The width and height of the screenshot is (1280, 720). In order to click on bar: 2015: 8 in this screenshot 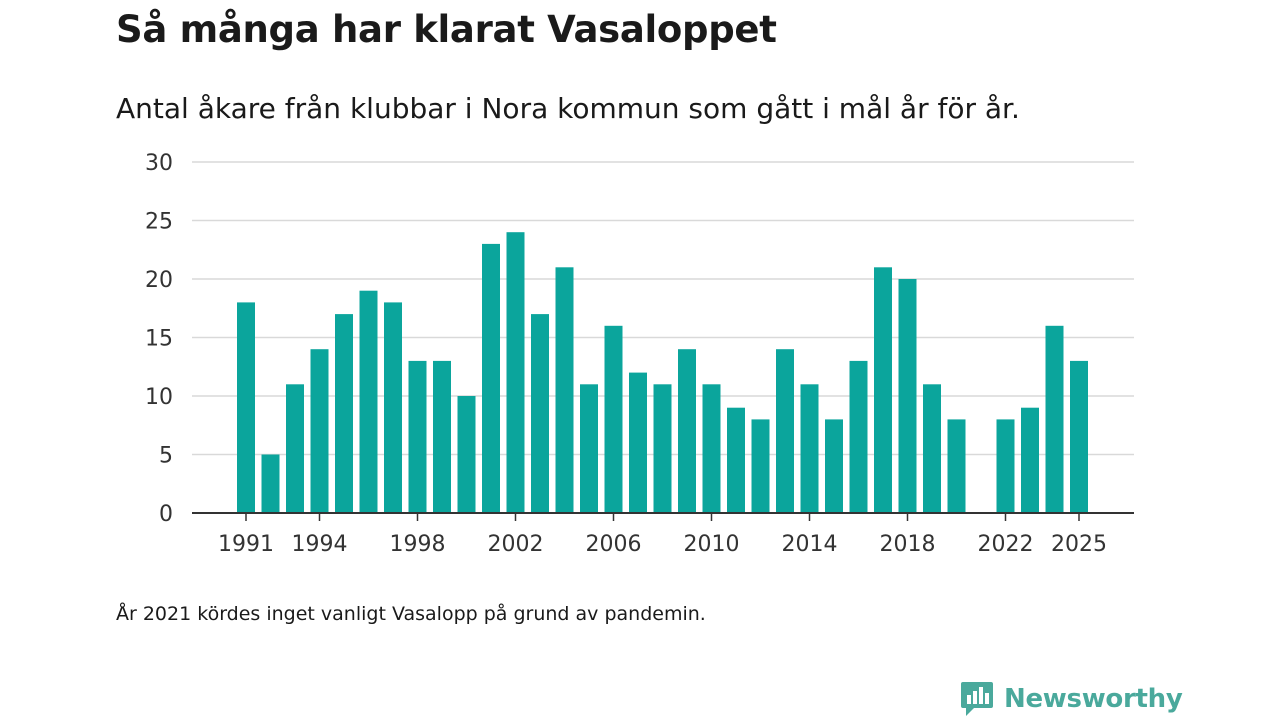, I will do `click(834, 466)`.